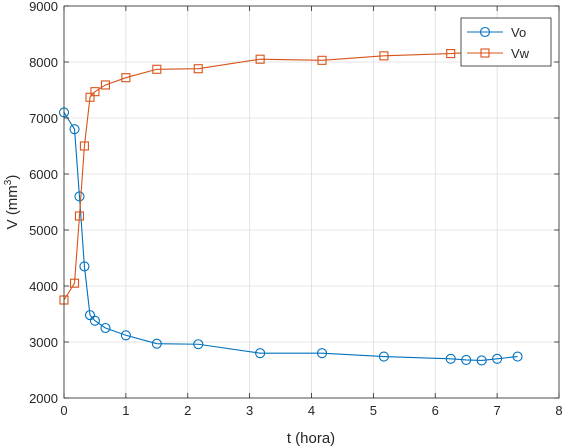  What do you see at coordinates (558, 410) in the screenshot?
I see `x-tick-label: 8` at bounding box center [558, 410].